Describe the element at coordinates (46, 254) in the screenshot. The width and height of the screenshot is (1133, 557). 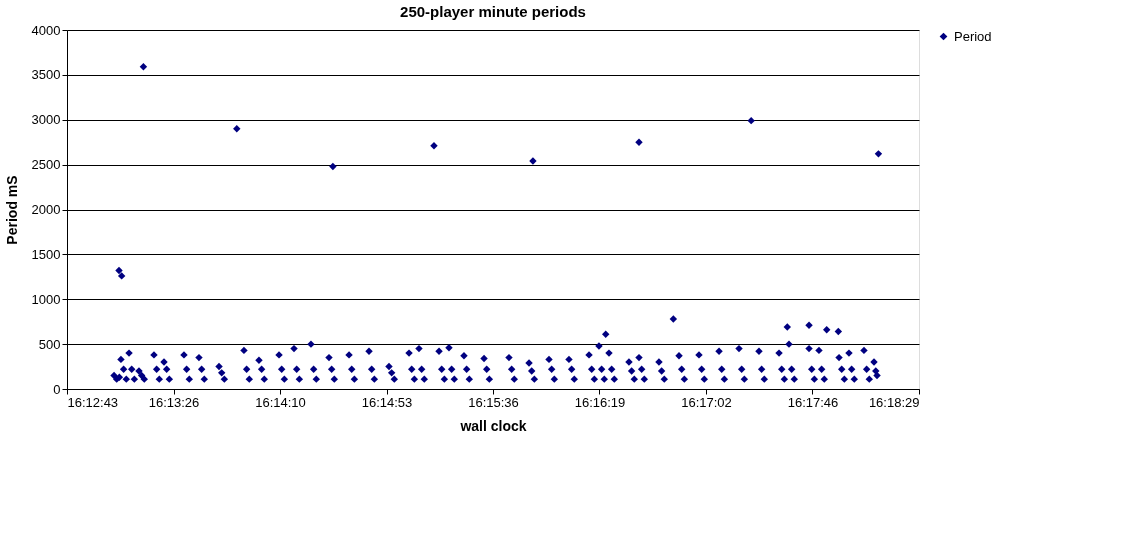
I see `y-tick-label: 1500` at that location.